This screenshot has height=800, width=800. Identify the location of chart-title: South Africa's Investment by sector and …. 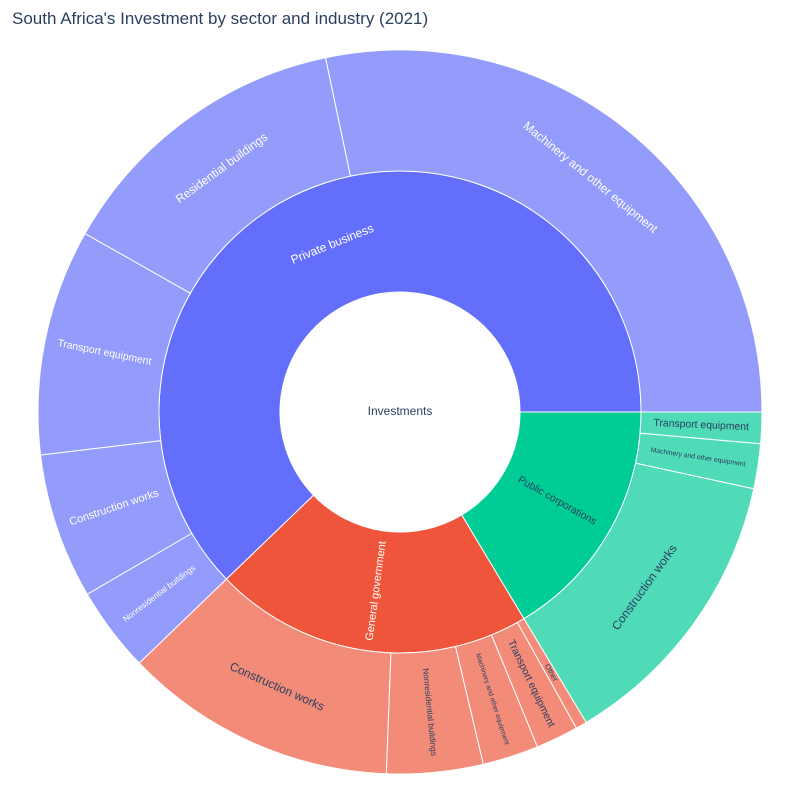
(220, 18).